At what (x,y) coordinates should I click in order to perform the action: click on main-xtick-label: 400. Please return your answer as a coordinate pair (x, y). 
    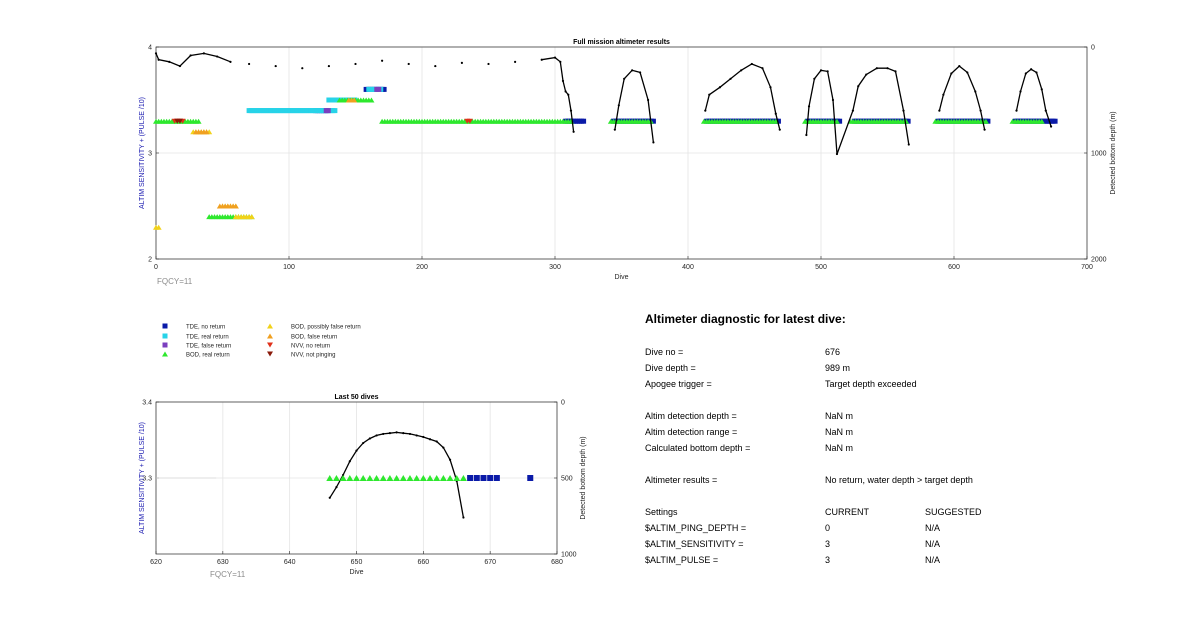
    Looking at the image, I should click on (688, 267).